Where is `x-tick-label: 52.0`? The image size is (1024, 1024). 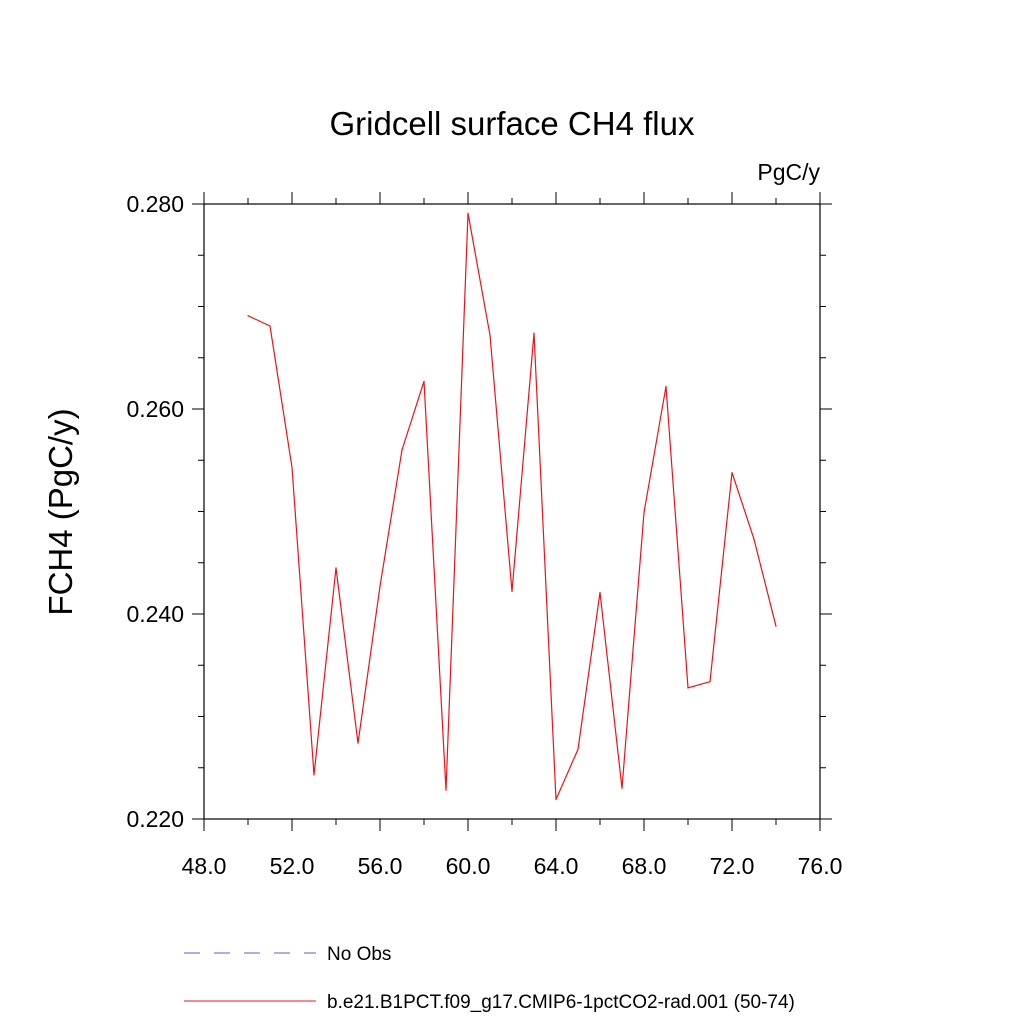 x-tick-label: 52.0 is located at coordinates (292, 866).